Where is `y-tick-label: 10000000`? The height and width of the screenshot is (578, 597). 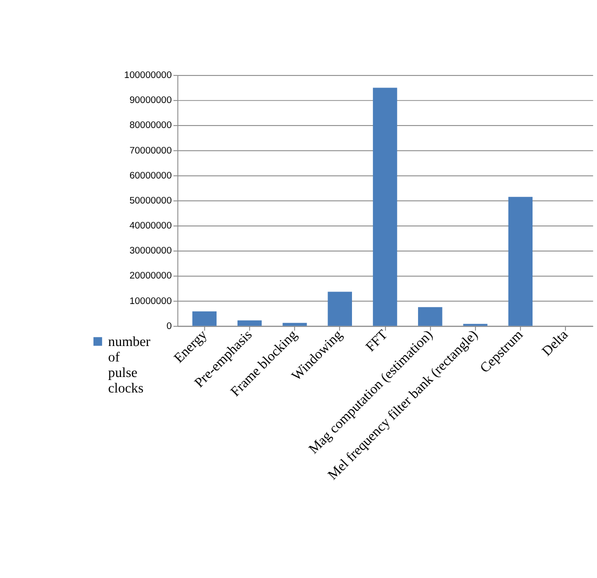
y-tick-label: 10000000 is located at coordinates (150, 301).